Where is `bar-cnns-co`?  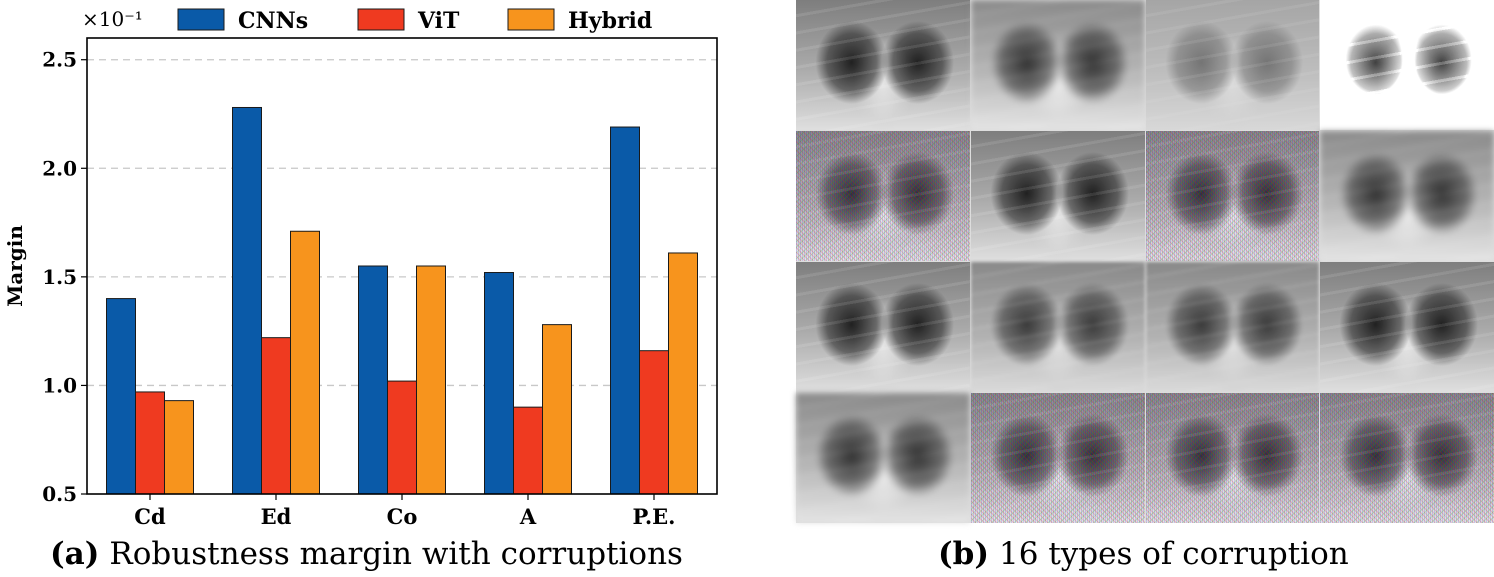 bar-cnns-co is located at coordinates (373, 380).